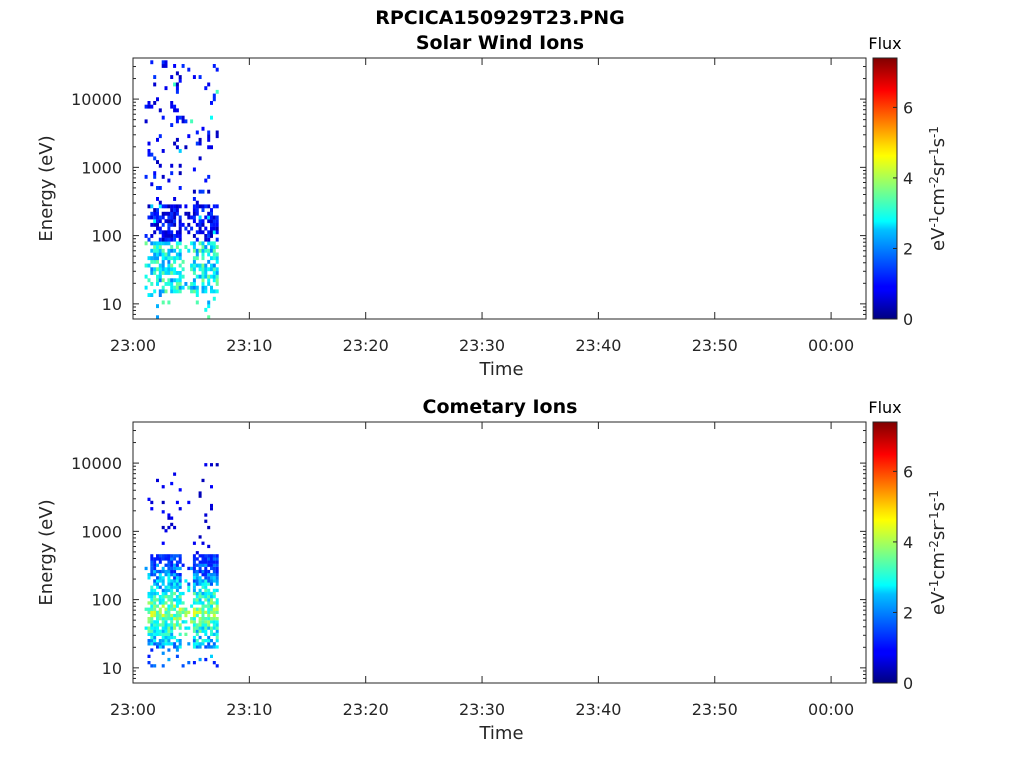 The height and width of the screenshot is (768, 1024). I want to click on colorbar-label-exp: -2, so click(934, 546).